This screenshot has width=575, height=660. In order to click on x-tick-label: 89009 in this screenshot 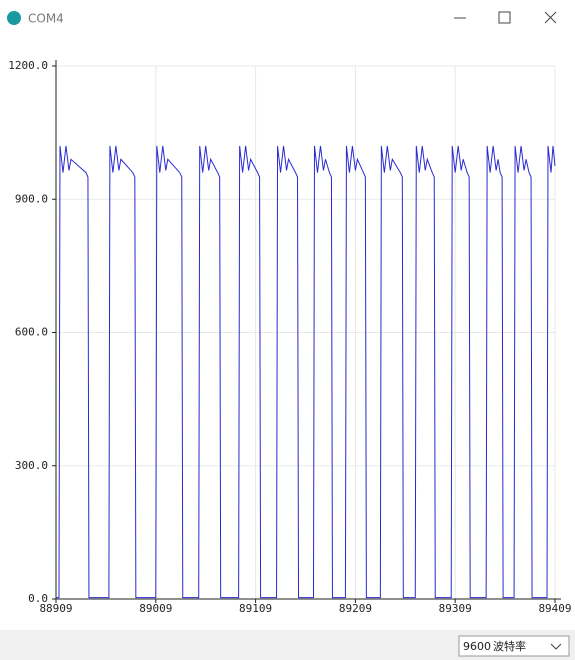, I will do `click(155, 608)`.